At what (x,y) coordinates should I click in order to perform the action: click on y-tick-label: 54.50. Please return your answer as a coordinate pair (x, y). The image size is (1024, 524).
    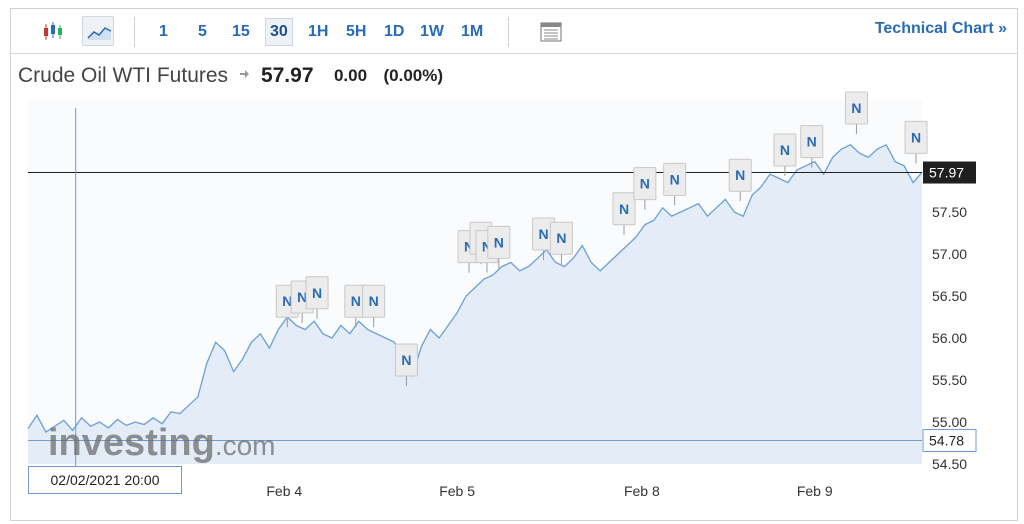
    Looking at the image, I should click on (949, 464).